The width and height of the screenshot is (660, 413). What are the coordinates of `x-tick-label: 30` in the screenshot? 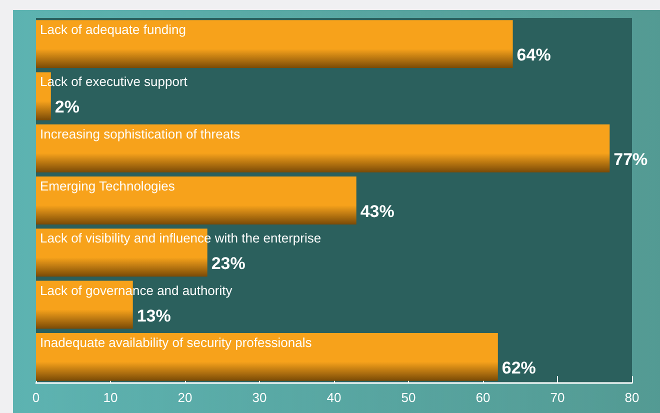 It's located at (259, 397).